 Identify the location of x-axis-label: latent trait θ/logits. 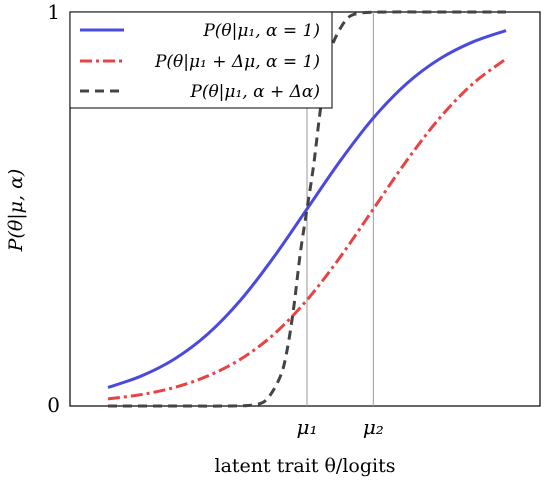
(305, 466).